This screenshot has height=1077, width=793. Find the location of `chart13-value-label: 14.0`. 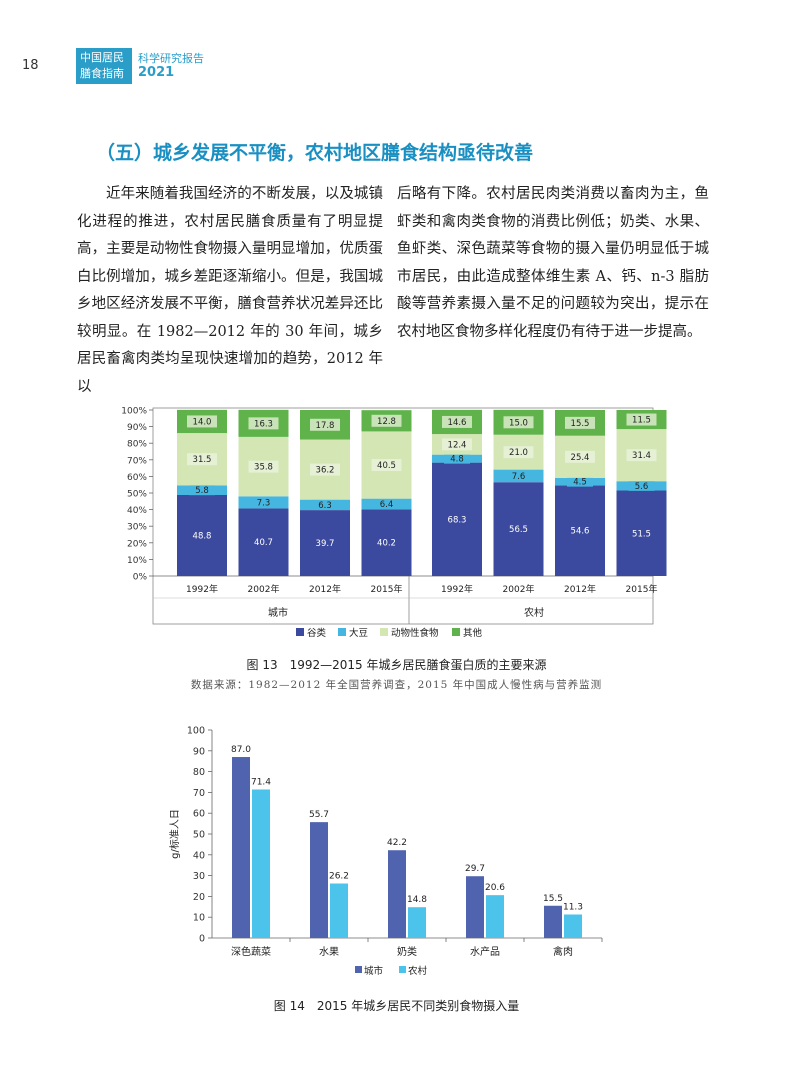

chart13-value-label: 14.0 is located at coordinates (202, 422).